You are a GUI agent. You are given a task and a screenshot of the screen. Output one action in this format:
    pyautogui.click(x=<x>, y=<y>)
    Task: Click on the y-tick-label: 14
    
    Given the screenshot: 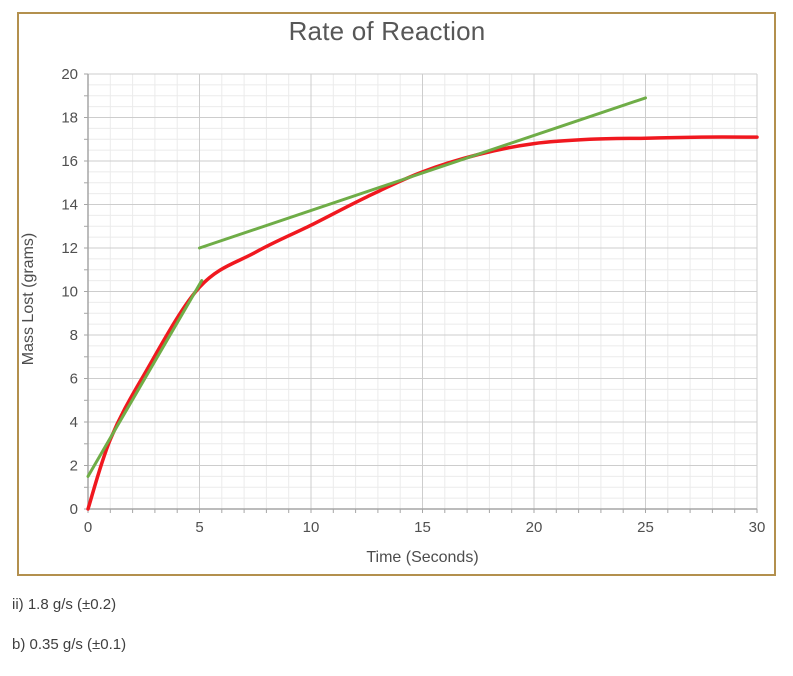 What is the action you would take?
    pyautogui.click(x=69, y=205)
    